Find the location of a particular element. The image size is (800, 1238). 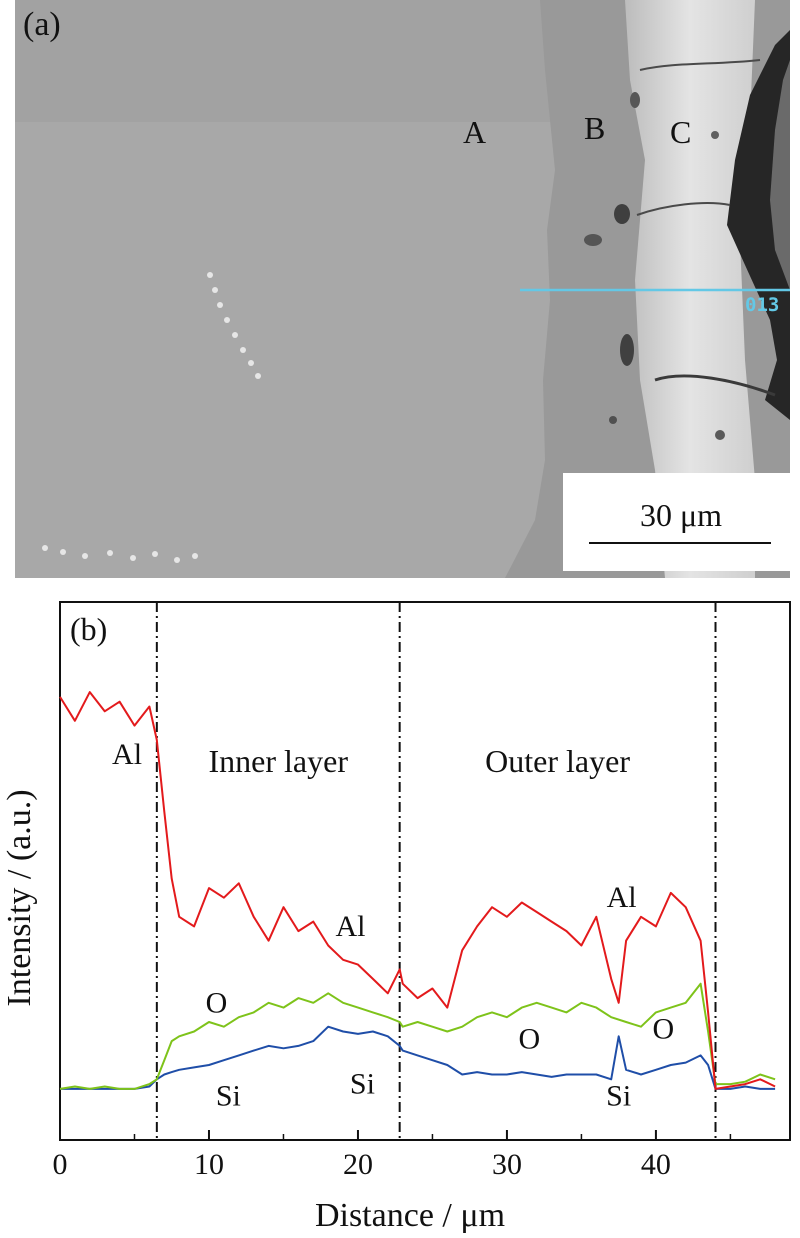

series-line-o is located at coordinates (417, 1036).